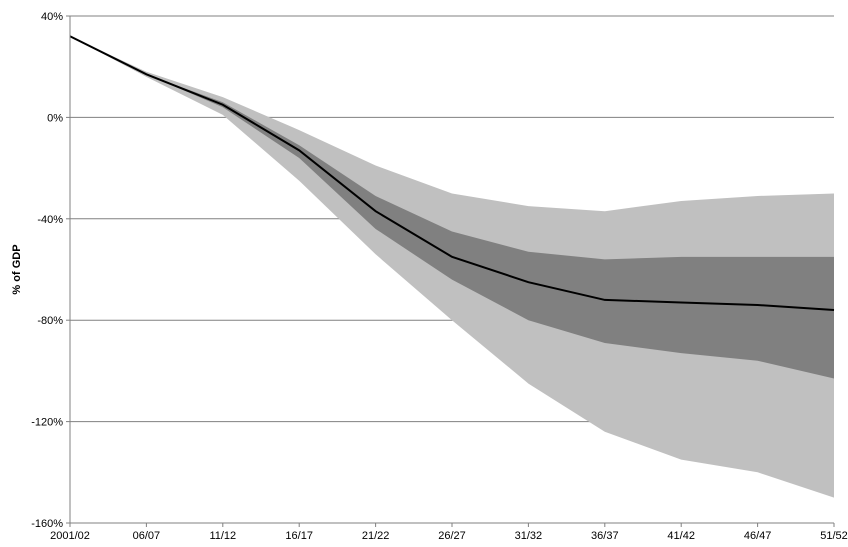 This screenshot has width=848, height=547. Describe the element at coordinates (452, 536) in the screenshot. I see `x-tick-label: 26/27` at that location.